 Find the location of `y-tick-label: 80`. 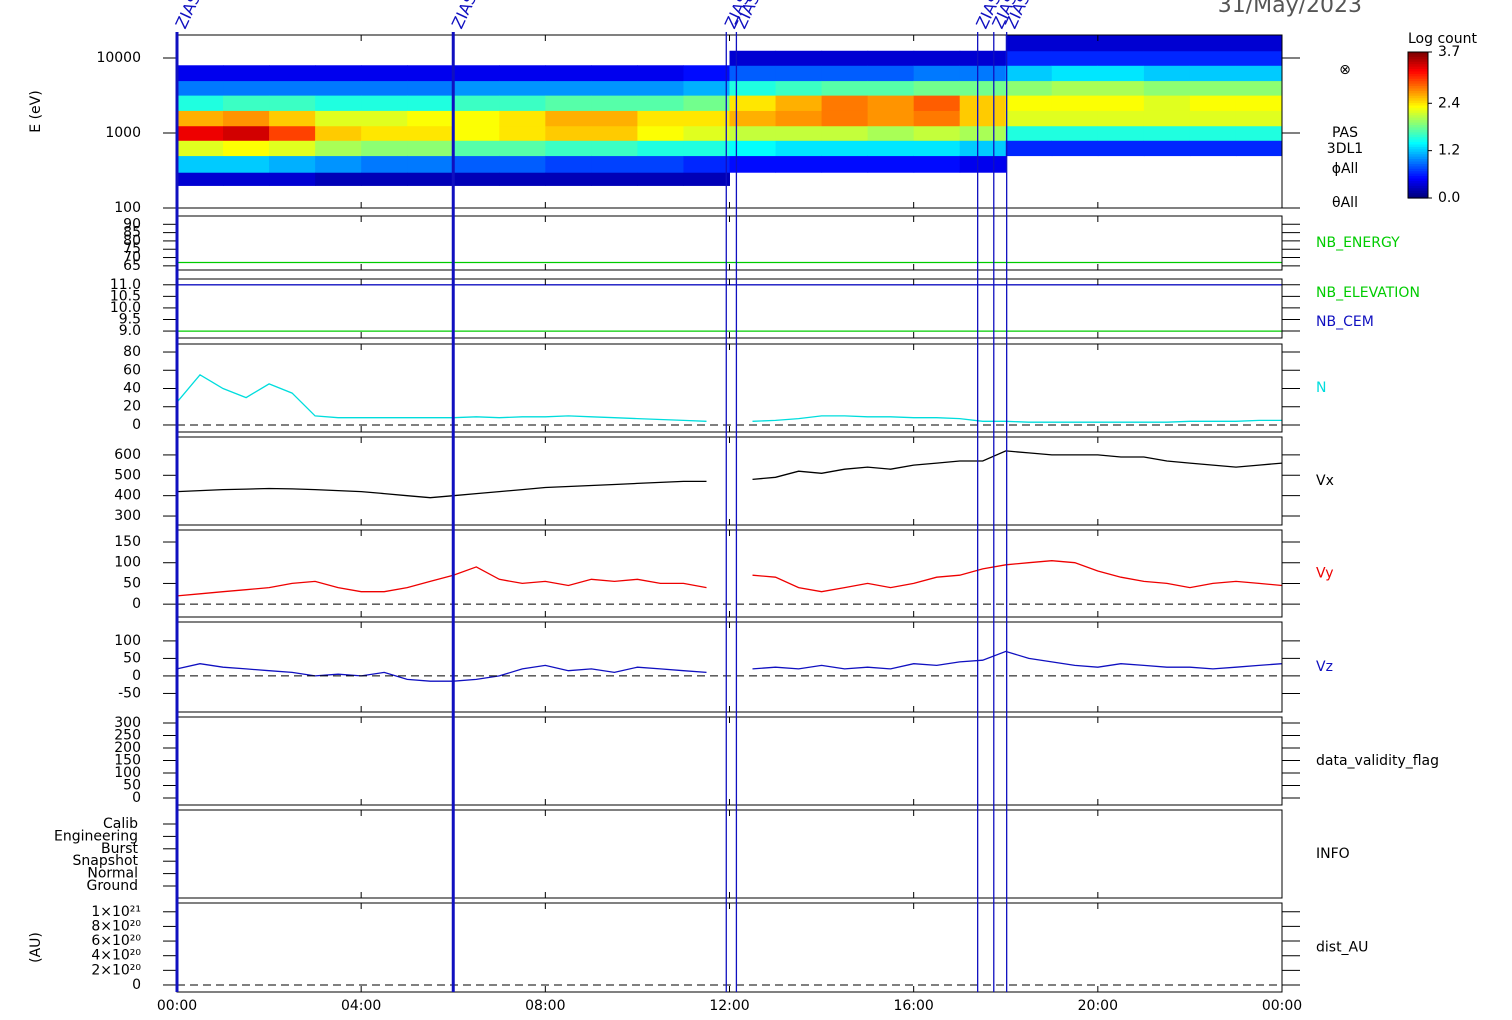

y-tick-label: 80 is located at coordinates (132, 352).